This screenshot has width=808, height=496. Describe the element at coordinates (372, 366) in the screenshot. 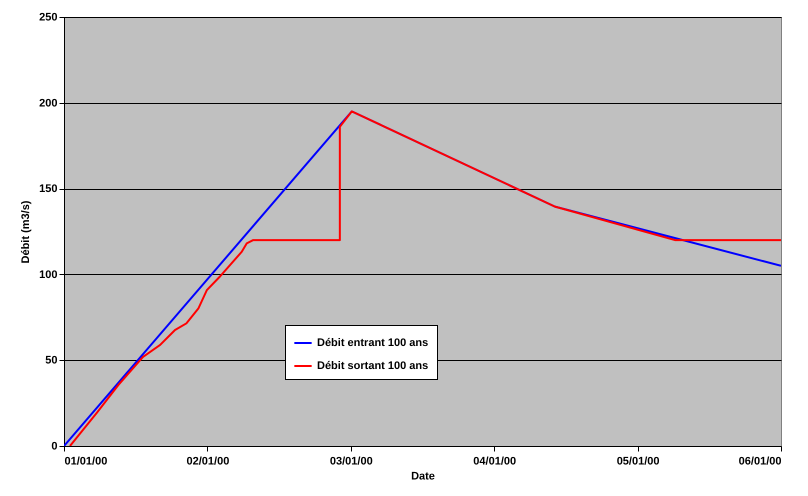

I see `legend-label: Débit sortant 100 ans` at that location.